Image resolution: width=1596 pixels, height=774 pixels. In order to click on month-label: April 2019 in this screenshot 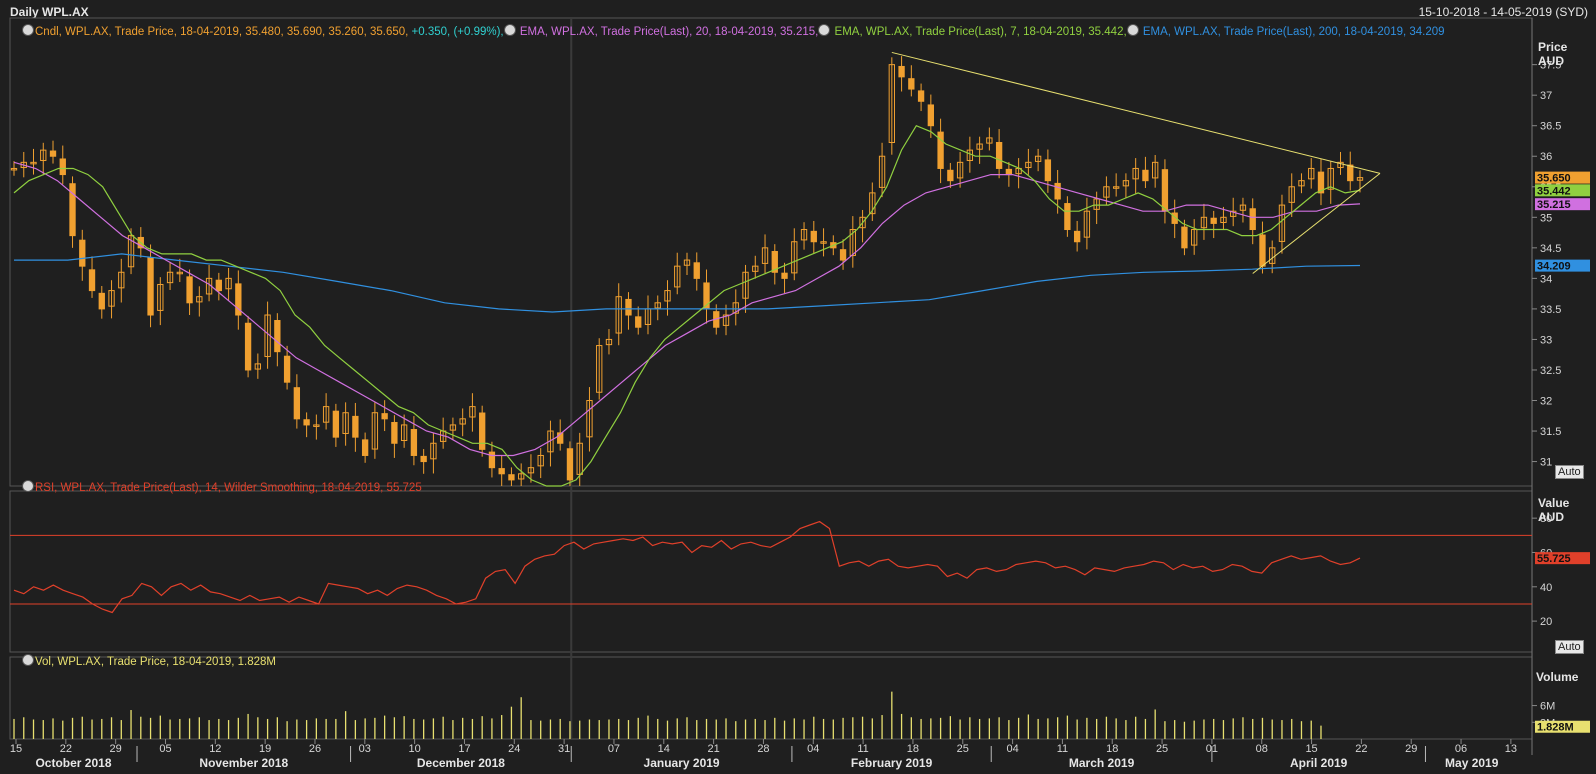, I will do `click(1319, 763)`.